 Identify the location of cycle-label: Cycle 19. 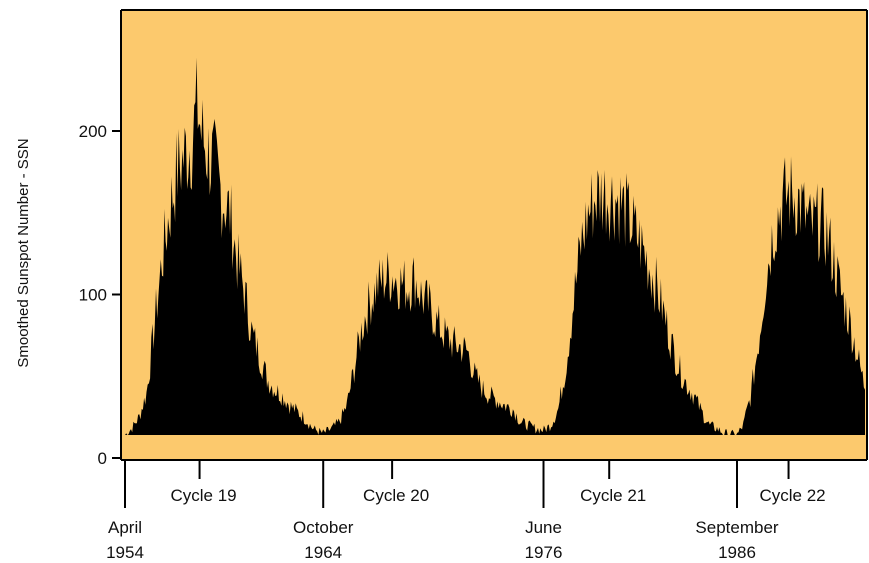
(203, 495).